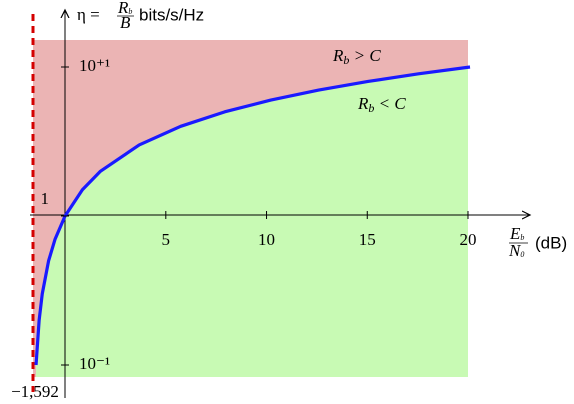  Describe the element at coordinates (522, 254) in the screenshot. I see `x-label-den-sub: 0` at that location.